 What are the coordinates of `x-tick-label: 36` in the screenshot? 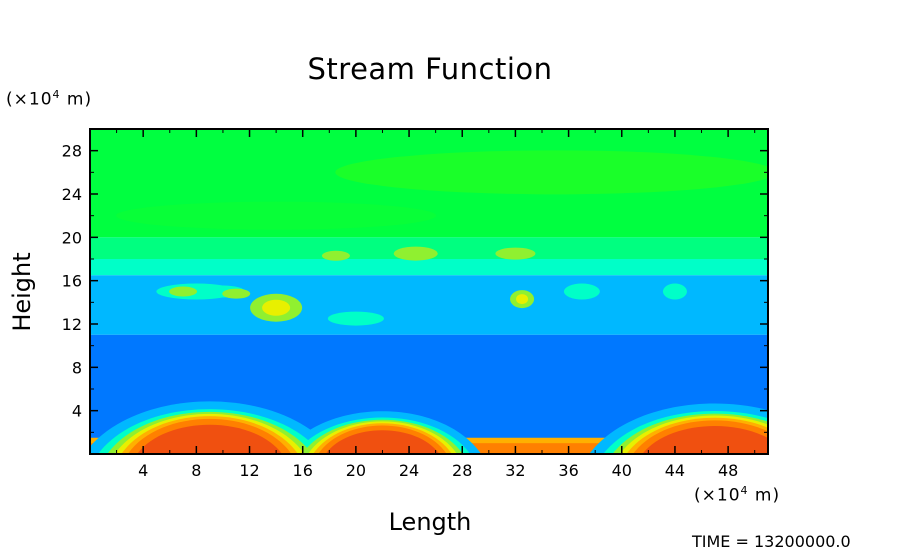 It's located at (568, 470).